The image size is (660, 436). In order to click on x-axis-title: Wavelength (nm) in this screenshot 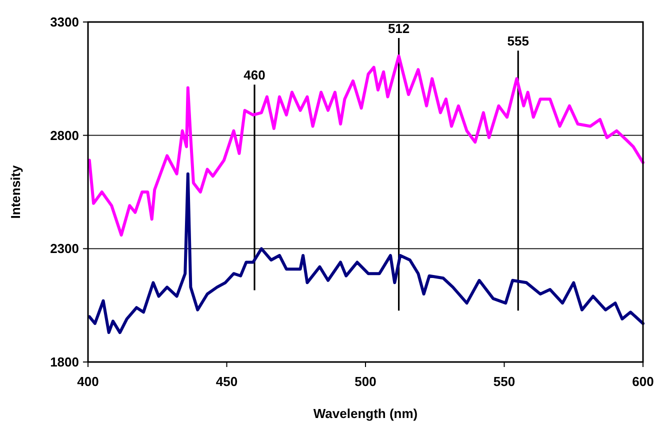, I will do `click(365, 413)`.